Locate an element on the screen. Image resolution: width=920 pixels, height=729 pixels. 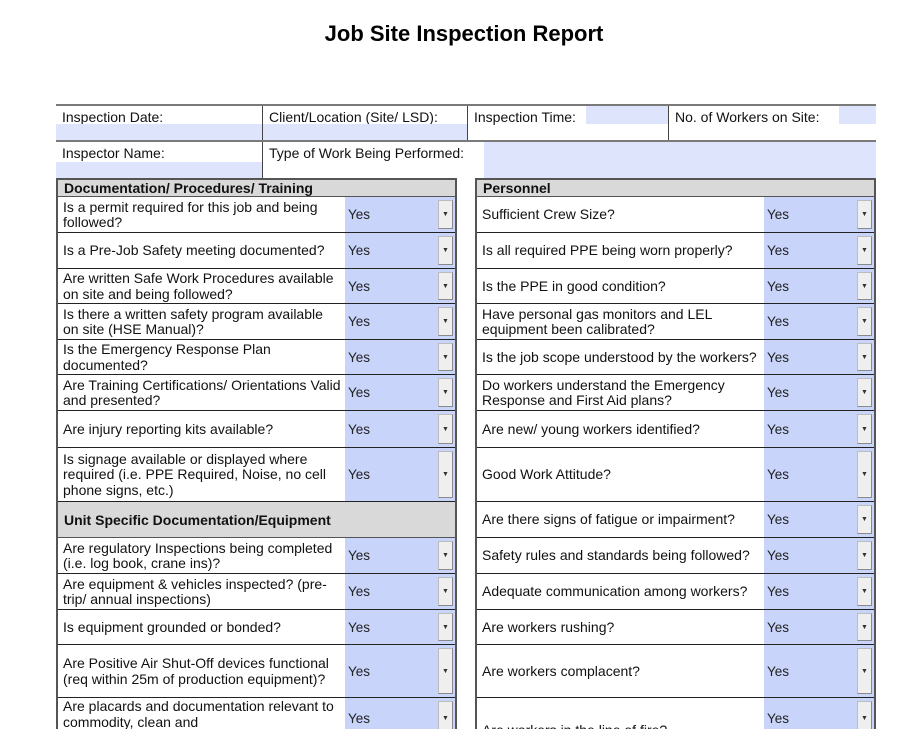
checklist-row: Are workers in the line of fire? Yes ▼ is located at coordinates (675, 713).